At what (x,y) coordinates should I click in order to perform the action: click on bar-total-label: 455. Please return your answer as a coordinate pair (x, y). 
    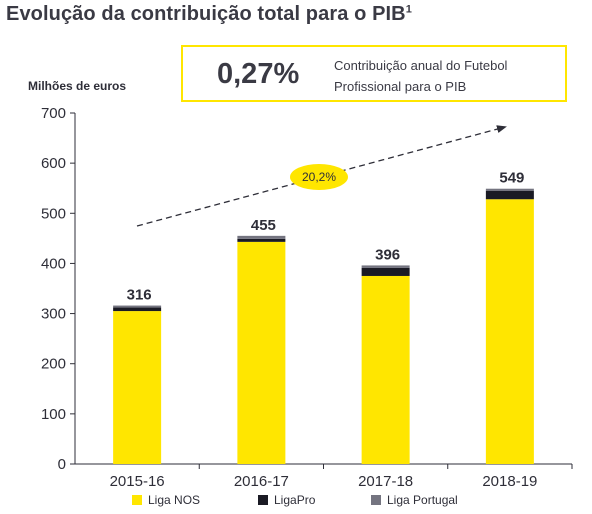
    Looking at the image, I should click on (263, 225).